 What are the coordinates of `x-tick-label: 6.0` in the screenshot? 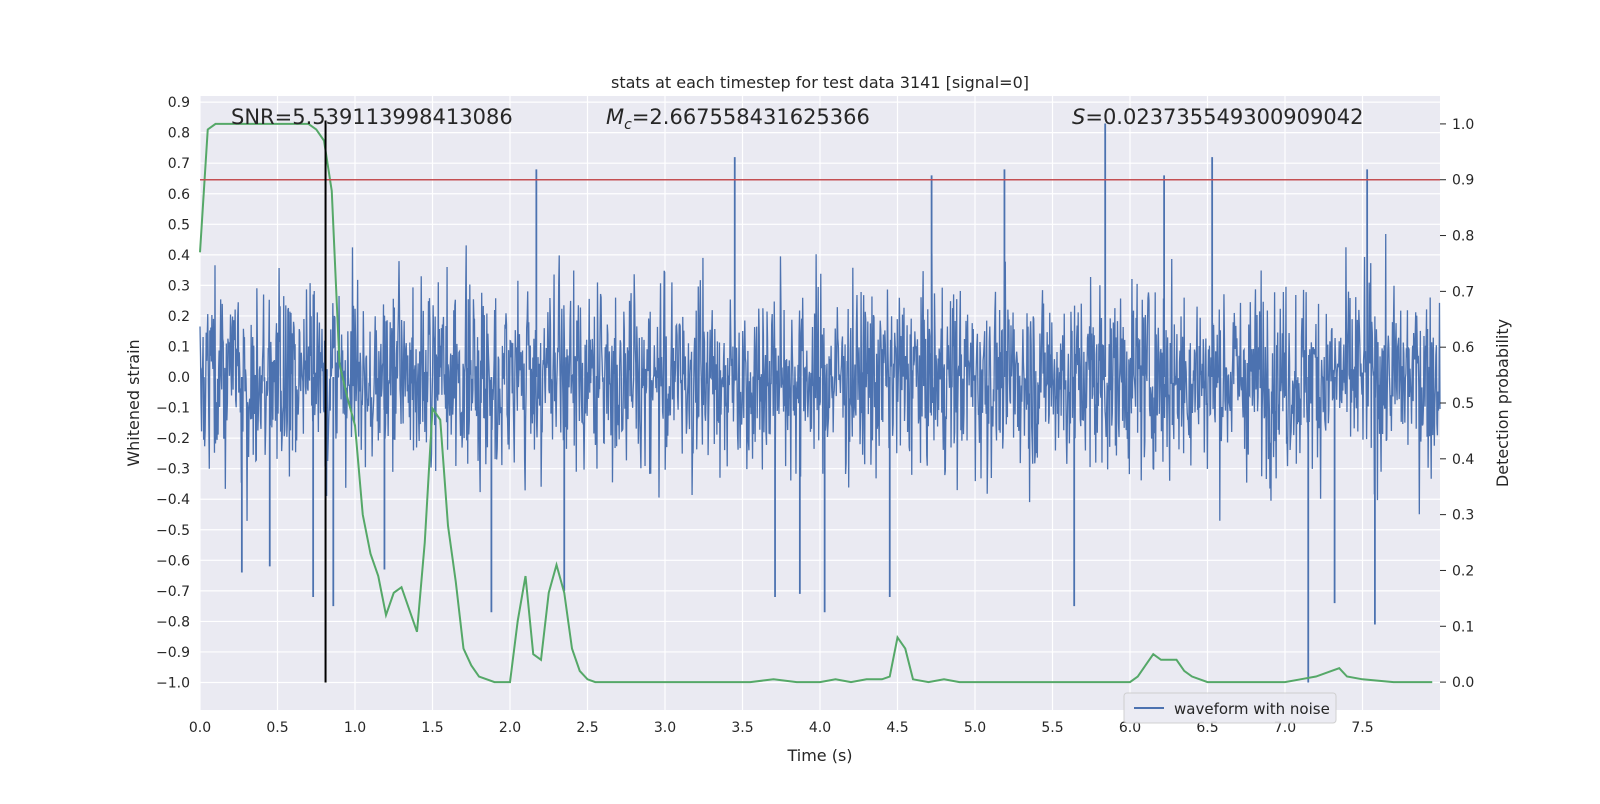 It's located at (1130, 728).